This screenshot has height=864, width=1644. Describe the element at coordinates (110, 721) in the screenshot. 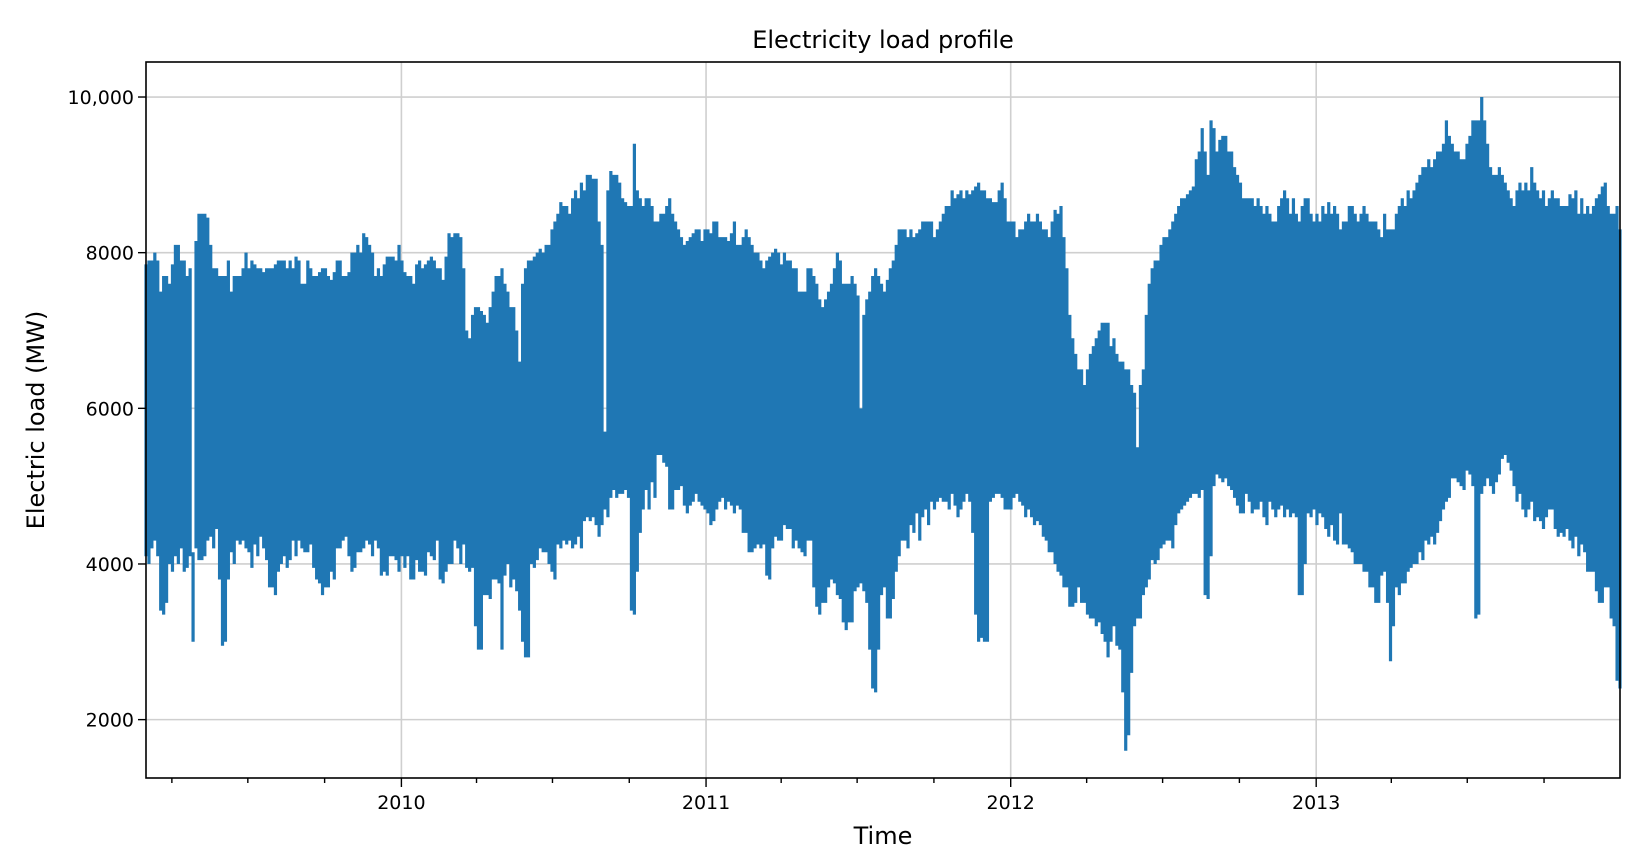

I see `y-tick-label: 2000` at that location.